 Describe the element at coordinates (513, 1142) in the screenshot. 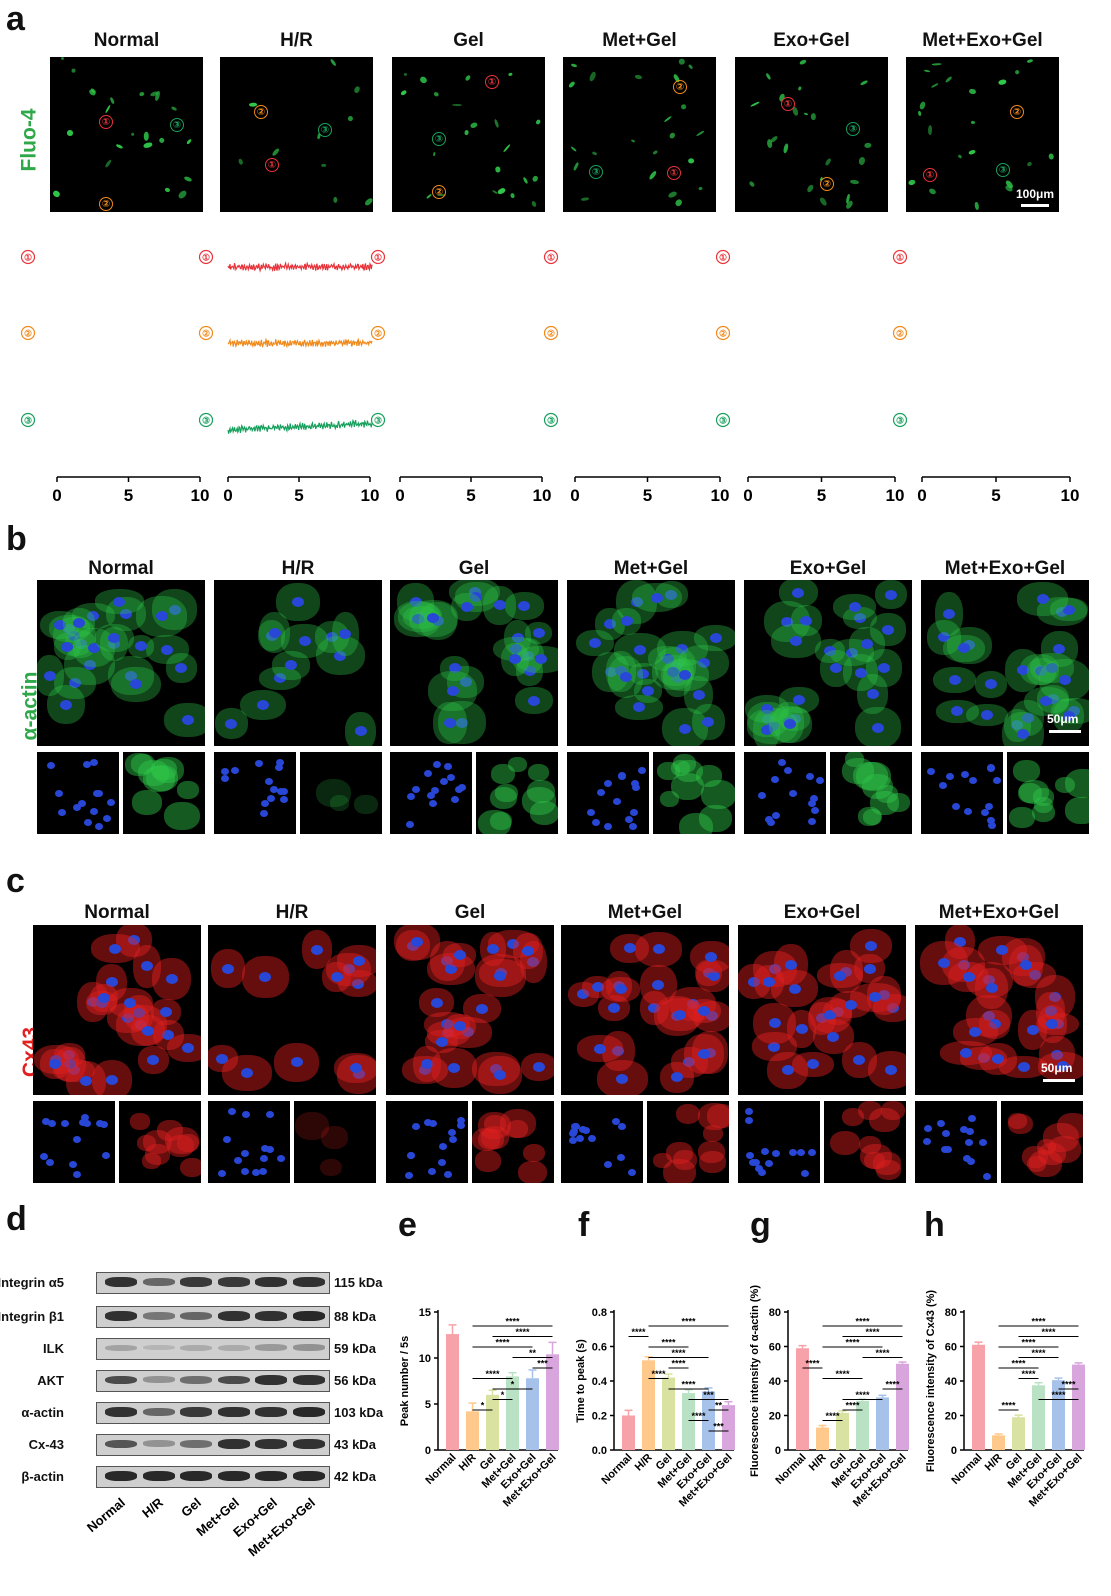

I see `cx43-stain-micrograph` at that location.